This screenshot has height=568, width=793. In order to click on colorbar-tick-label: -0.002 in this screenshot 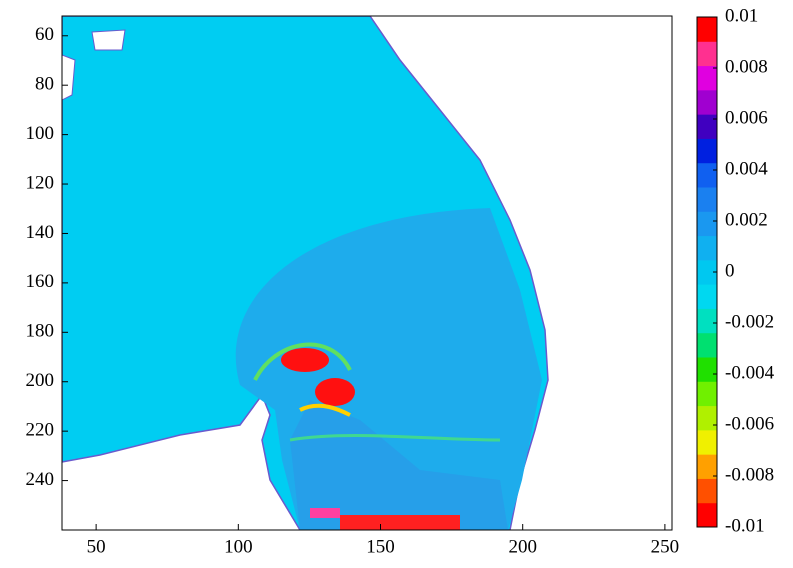, I will do `click(749, 321)`.